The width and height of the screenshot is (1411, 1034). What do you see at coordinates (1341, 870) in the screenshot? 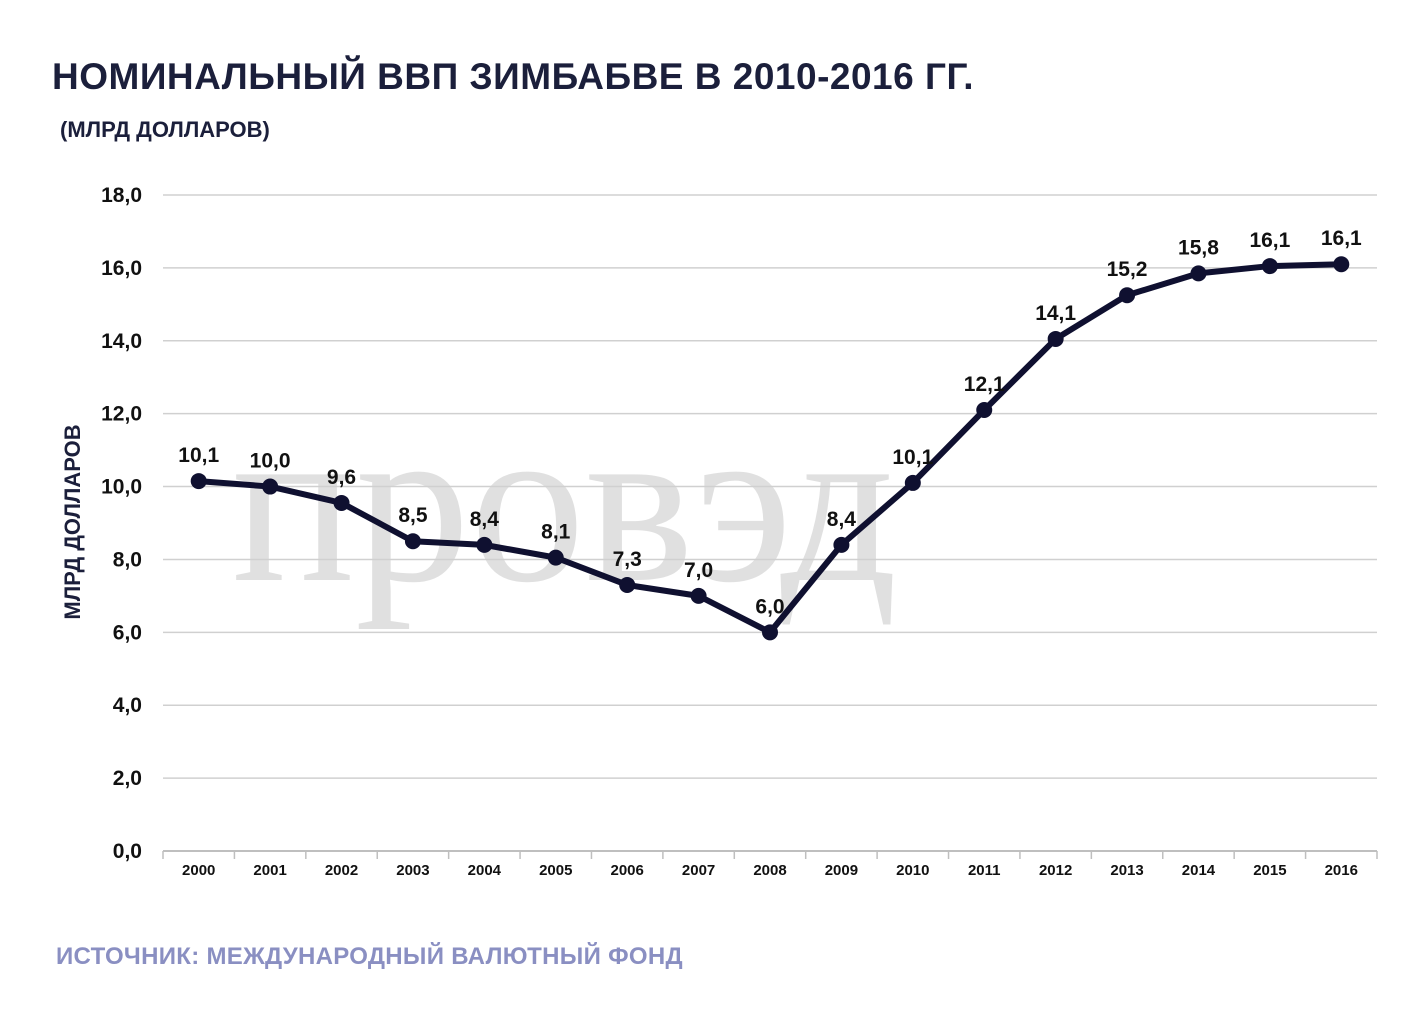
I see `x-tick-label: 2016` at bounding box center [1341, 870].